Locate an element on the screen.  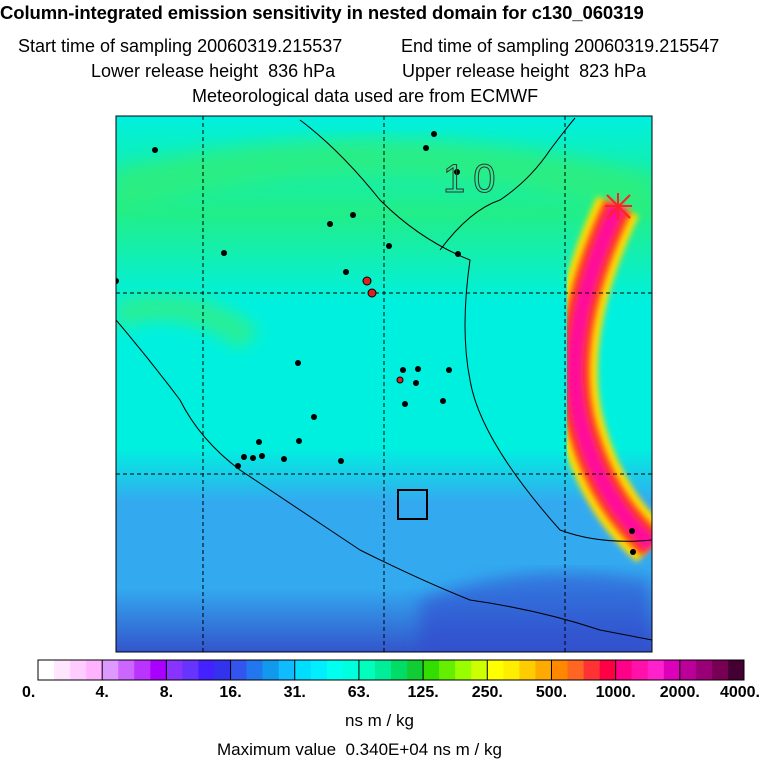
colorbar-tick-label: 16. is located at coordinates (230, 692).